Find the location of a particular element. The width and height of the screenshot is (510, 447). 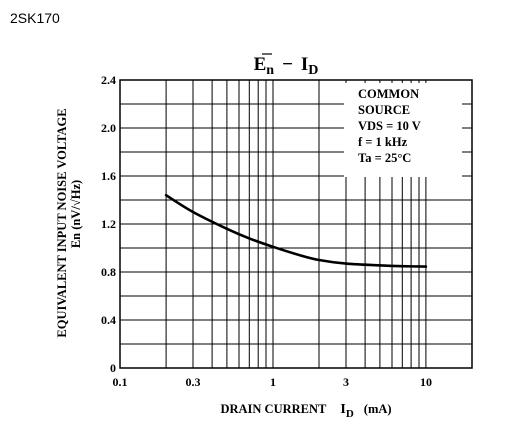

x-axis-title: DRAIN CURRENT ID (mA) is located at coordinates (305, 411).